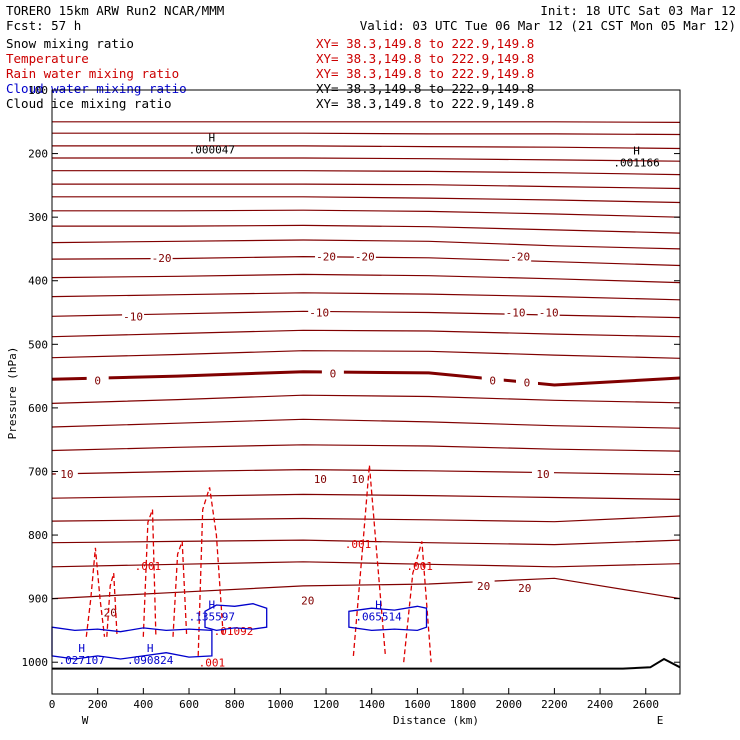 The height and width of the screenshot is (740, 740). What do you see at coordinates (636, 163) in the screenshot?
I see `extremum-value: .001166` at bounding box center [636, 163].